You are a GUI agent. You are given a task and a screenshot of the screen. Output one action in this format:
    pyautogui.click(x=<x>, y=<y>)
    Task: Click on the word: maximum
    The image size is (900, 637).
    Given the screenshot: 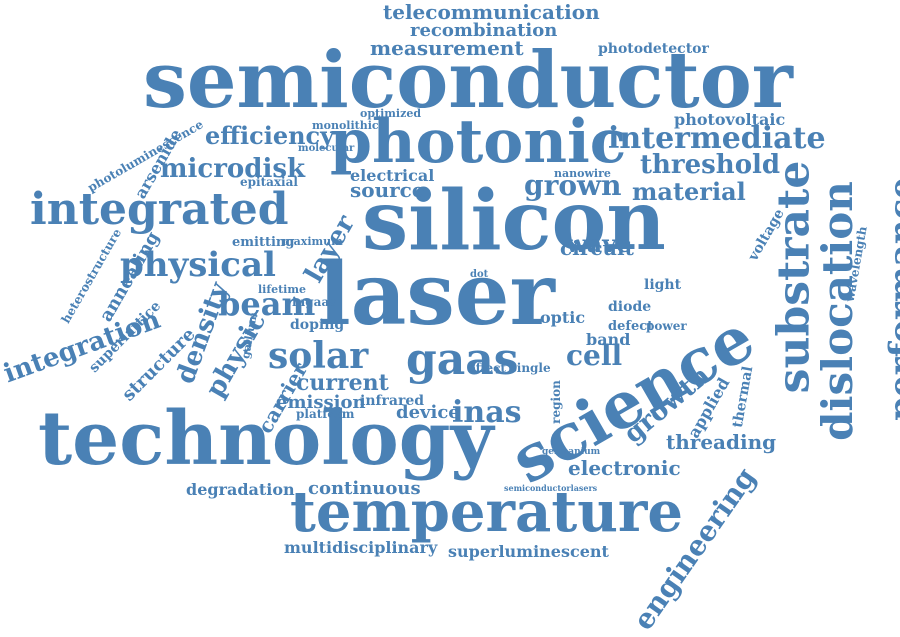 What is the action you would take?
    pyautogui.click(x=312, y=241)
    